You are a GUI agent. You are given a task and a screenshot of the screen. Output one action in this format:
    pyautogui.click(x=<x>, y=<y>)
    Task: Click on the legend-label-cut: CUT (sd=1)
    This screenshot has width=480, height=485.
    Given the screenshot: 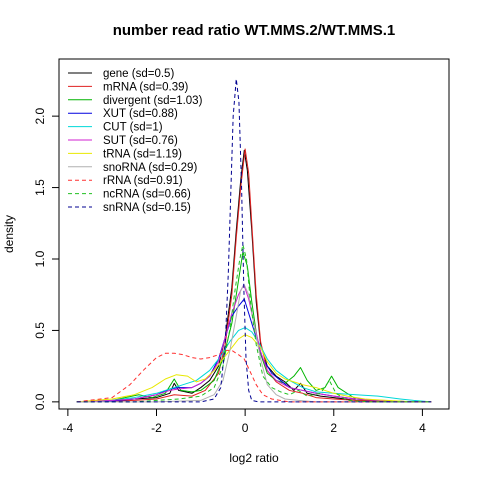 What is the action you would take?
    pyautogui.click(x=133, y=128)
    